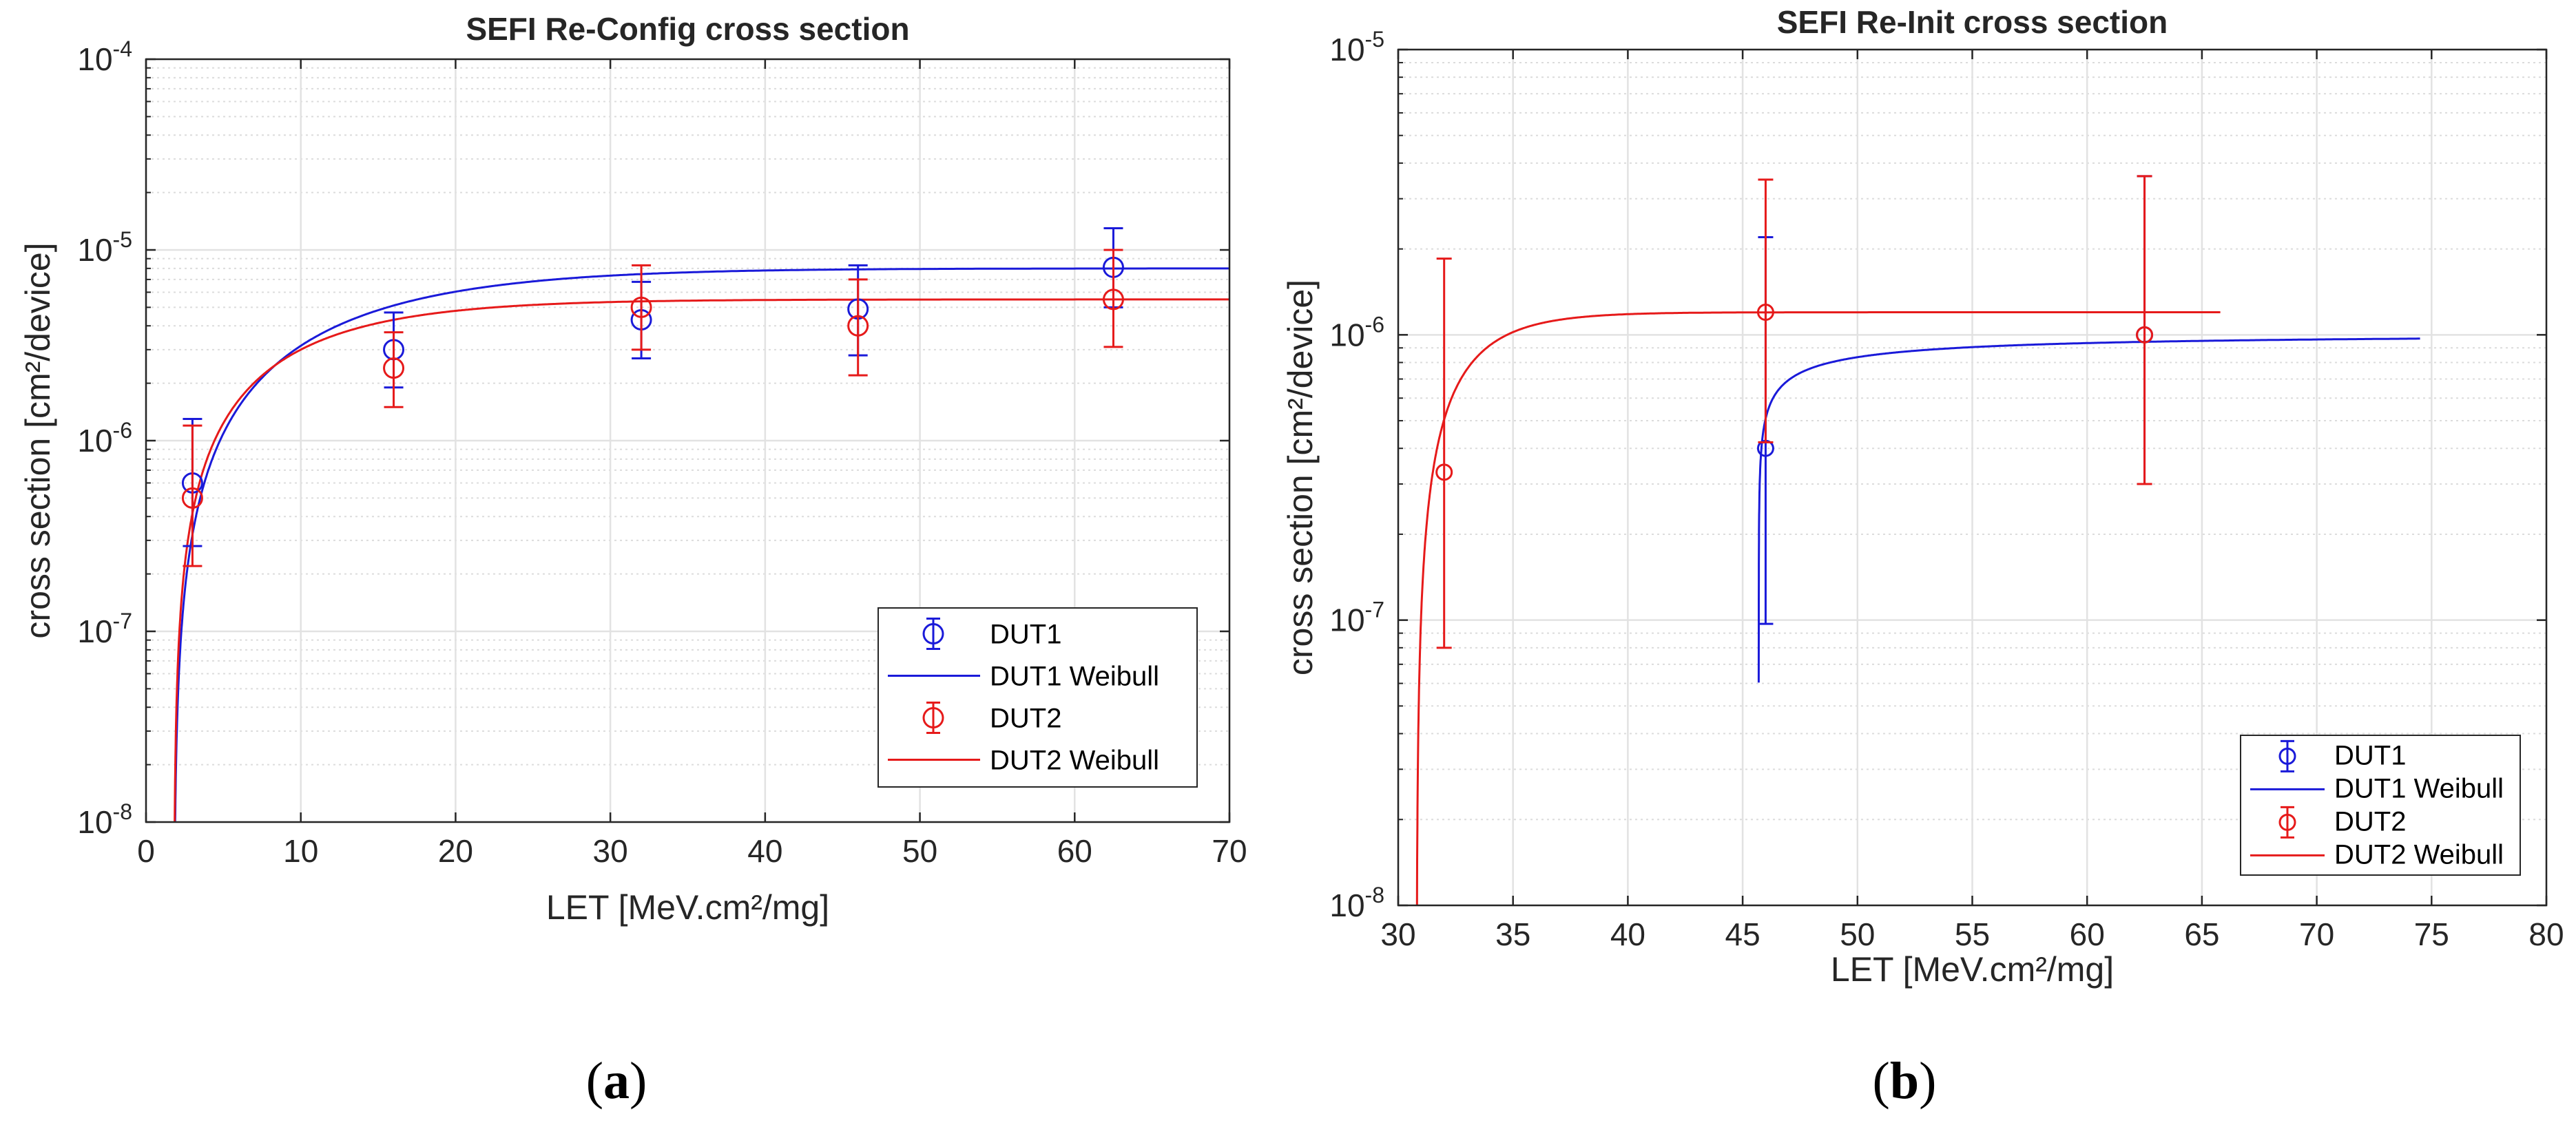 This screenshot has width=2576, height=1125. I want to click on legend: DUT1 DUT1 Weibull DUT2 DUT2 Weibull, so click(1037, 697).